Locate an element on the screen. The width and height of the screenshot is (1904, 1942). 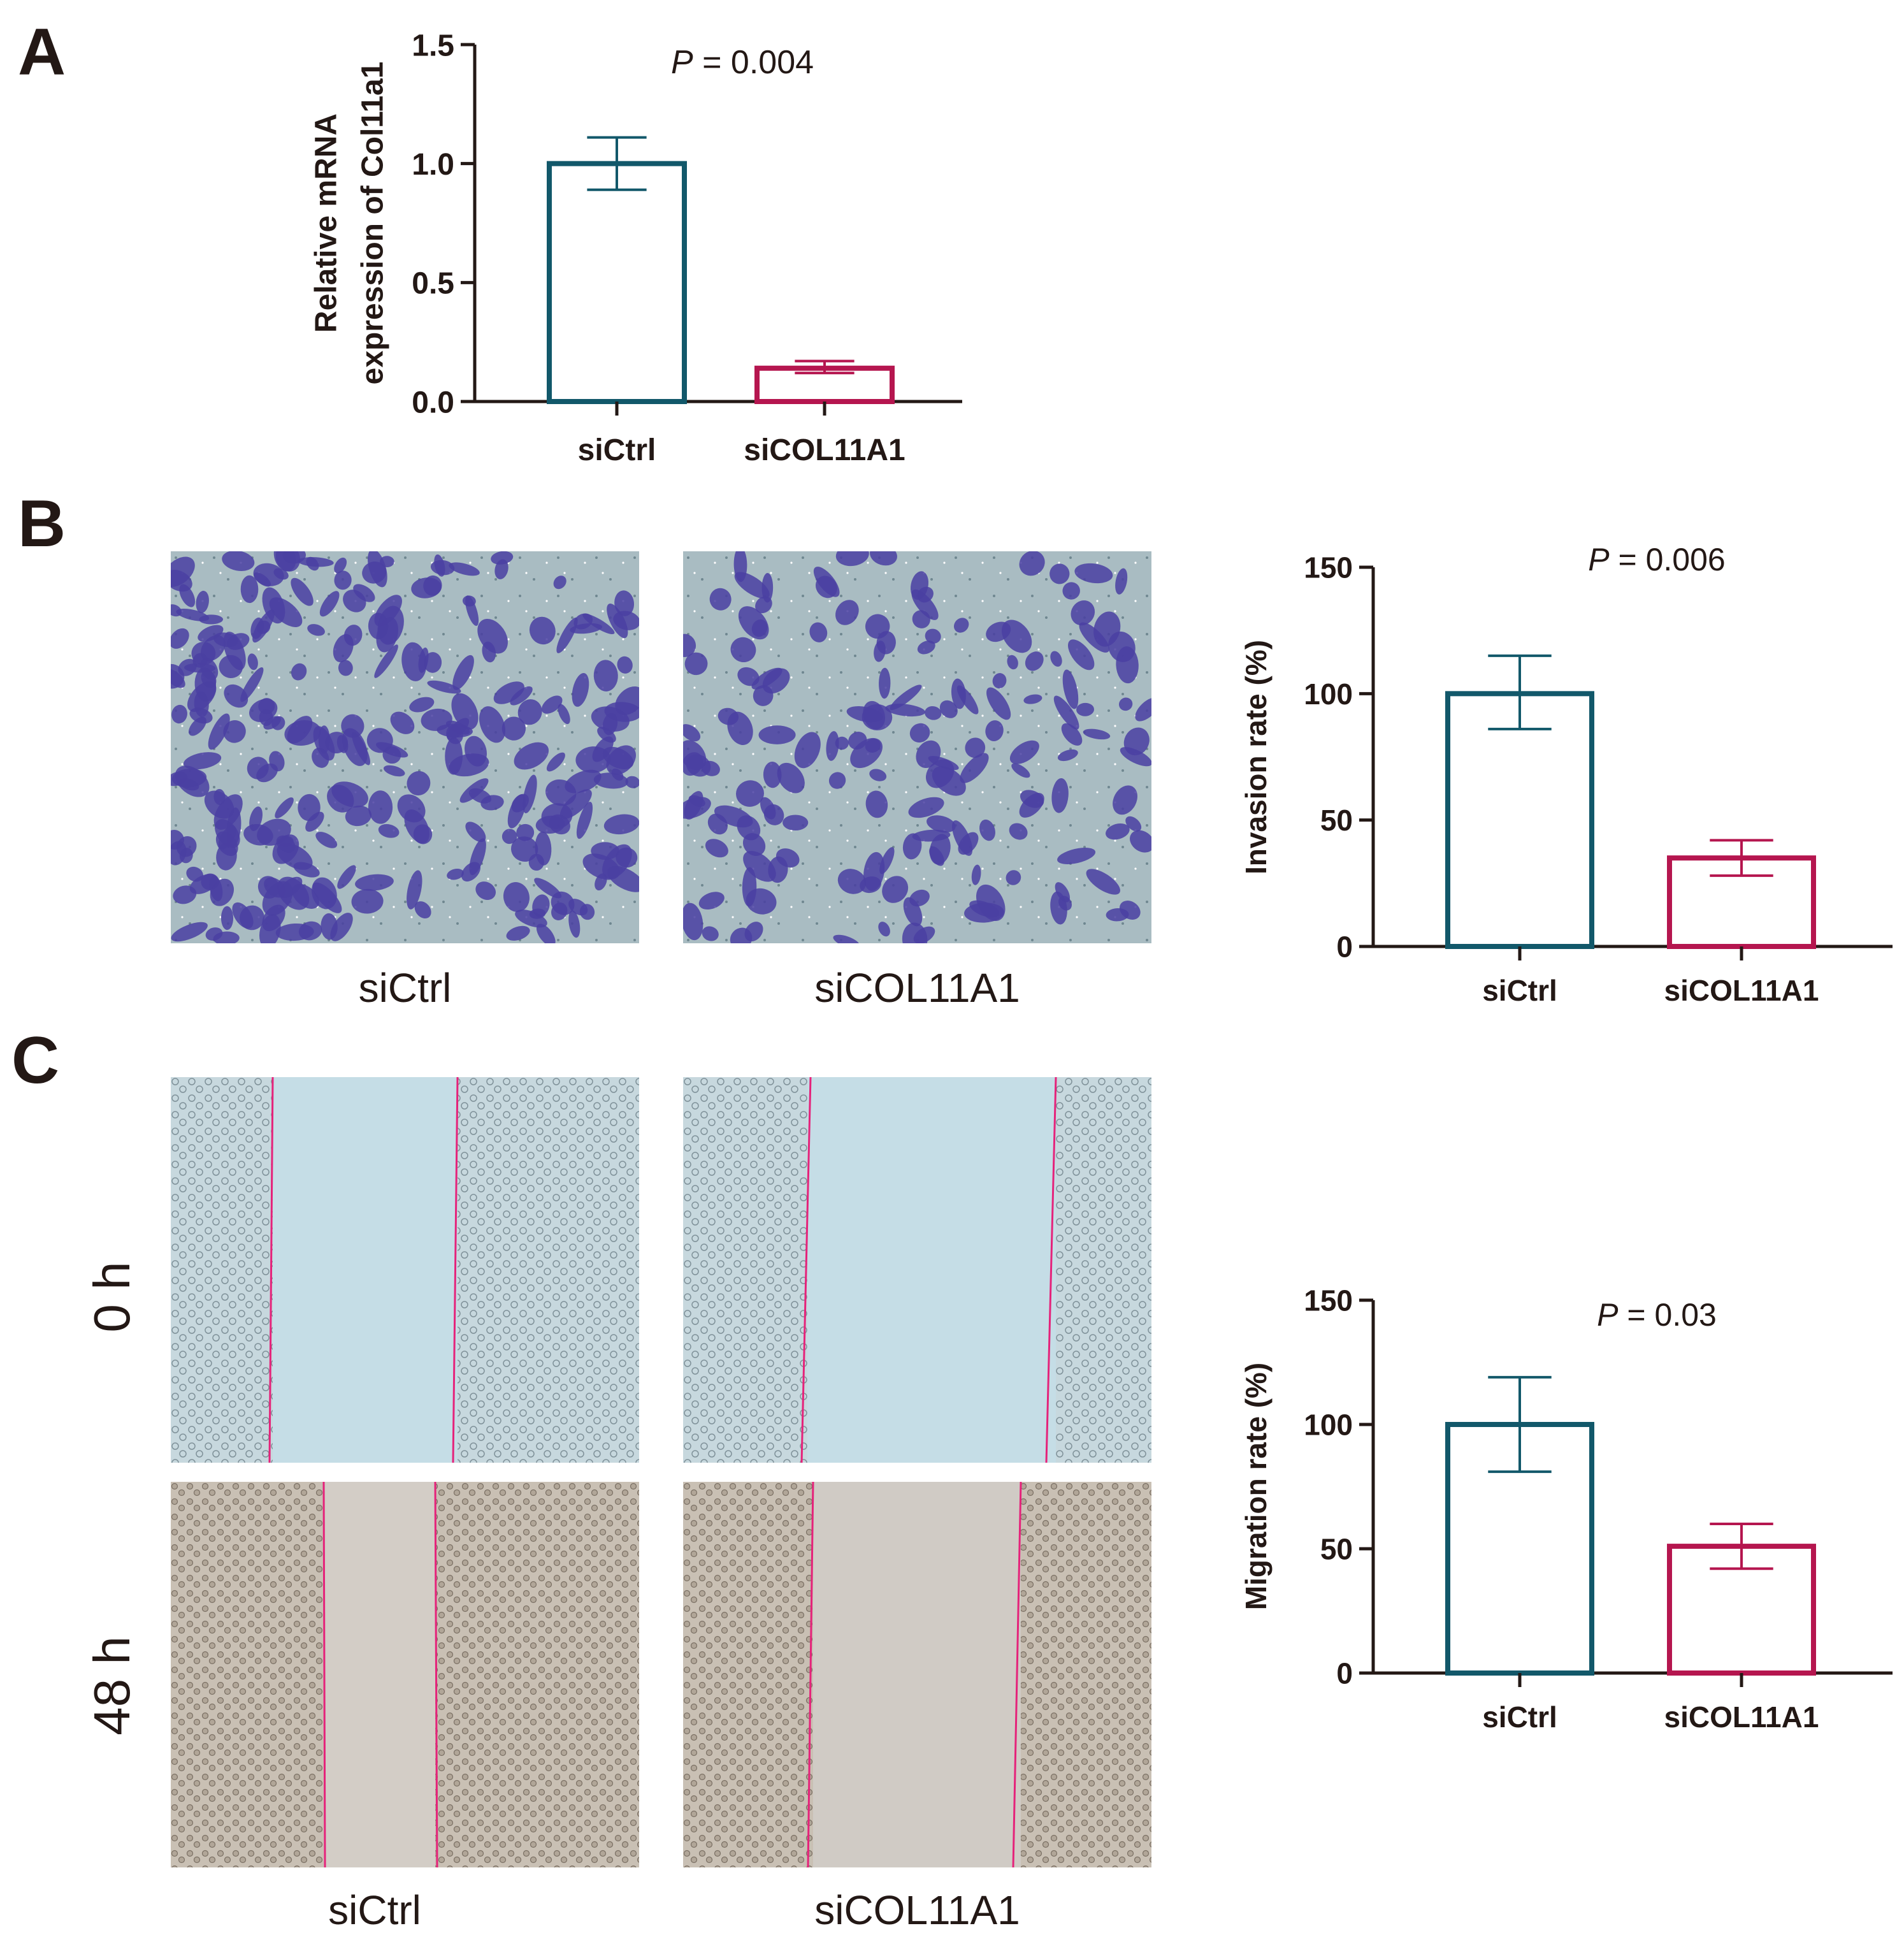
caption-b-sictrl: siCtrl is located at coordinates (405, 988).